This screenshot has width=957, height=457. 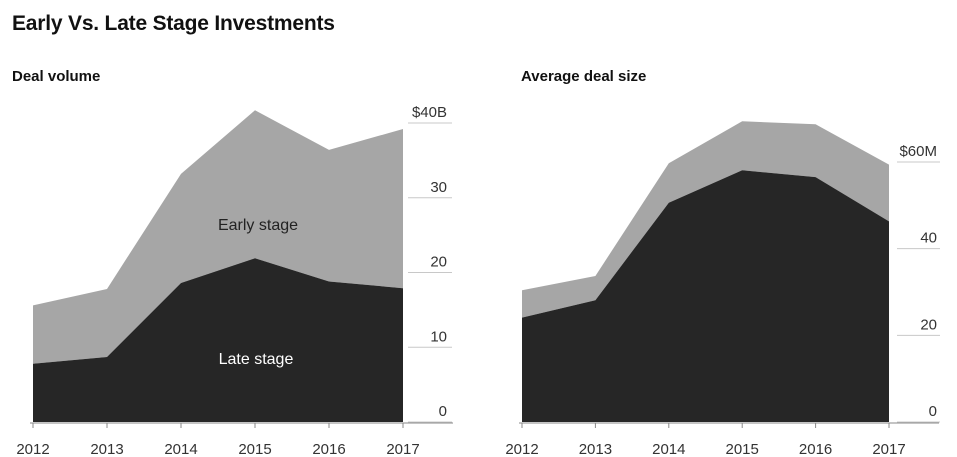 What do you see at coordinates (56, 76) in the screenshot?
I see `deal-volume-subtitle: Deal volume` at bounding box center [56, 76].